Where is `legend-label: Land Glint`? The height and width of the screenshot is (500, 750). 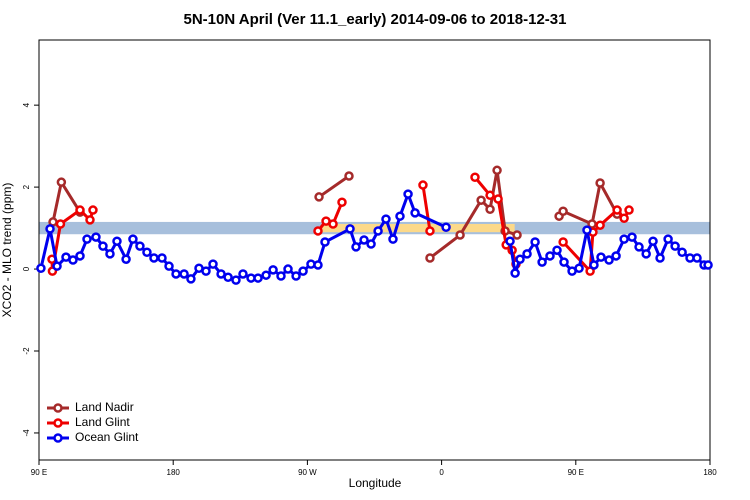
legend-label: Land Glint is located at coordinates (102, 422).